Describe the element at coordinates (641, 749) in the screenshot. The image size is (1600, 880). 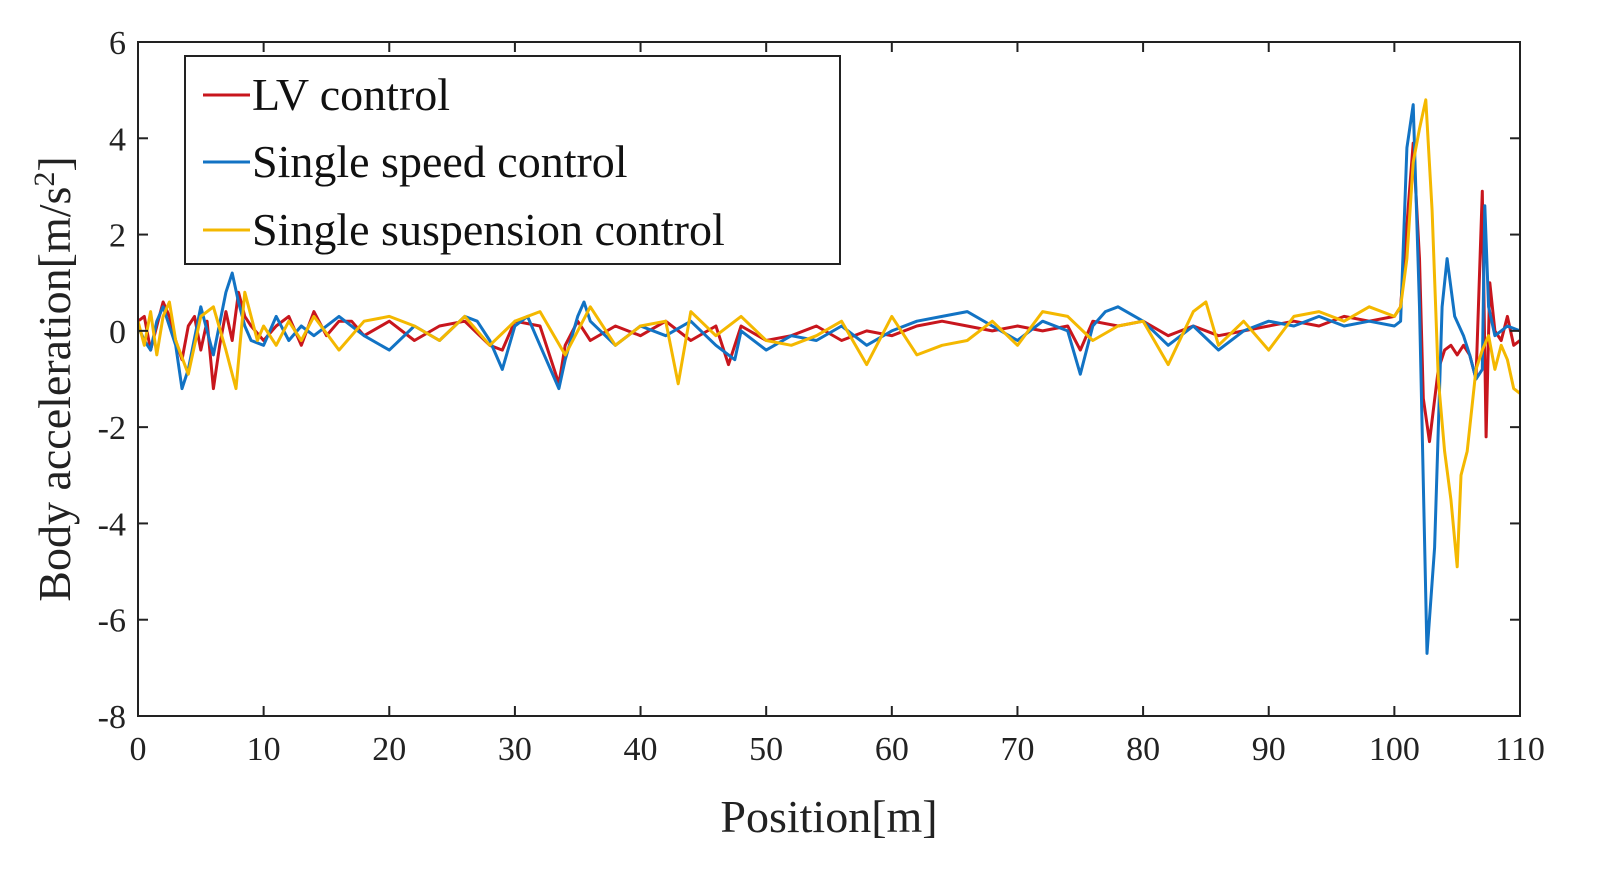
I see `x-tick-label: 40` at that location.